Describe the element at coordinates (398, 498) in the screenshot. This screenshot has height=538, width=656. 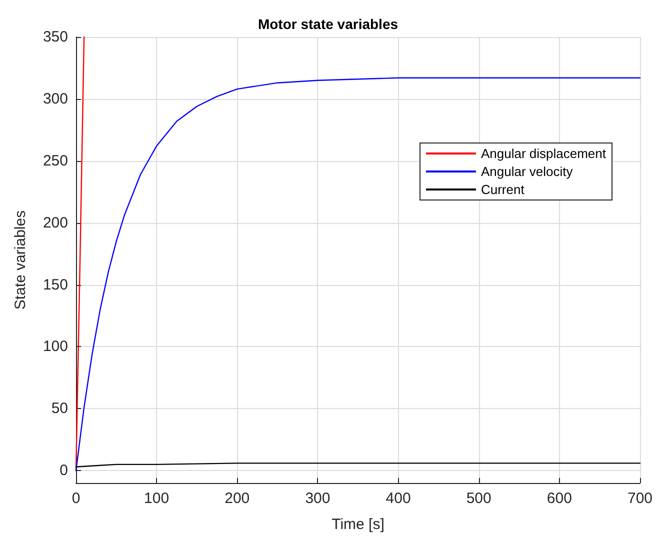
I see `x-tick-label: 400` at that location.